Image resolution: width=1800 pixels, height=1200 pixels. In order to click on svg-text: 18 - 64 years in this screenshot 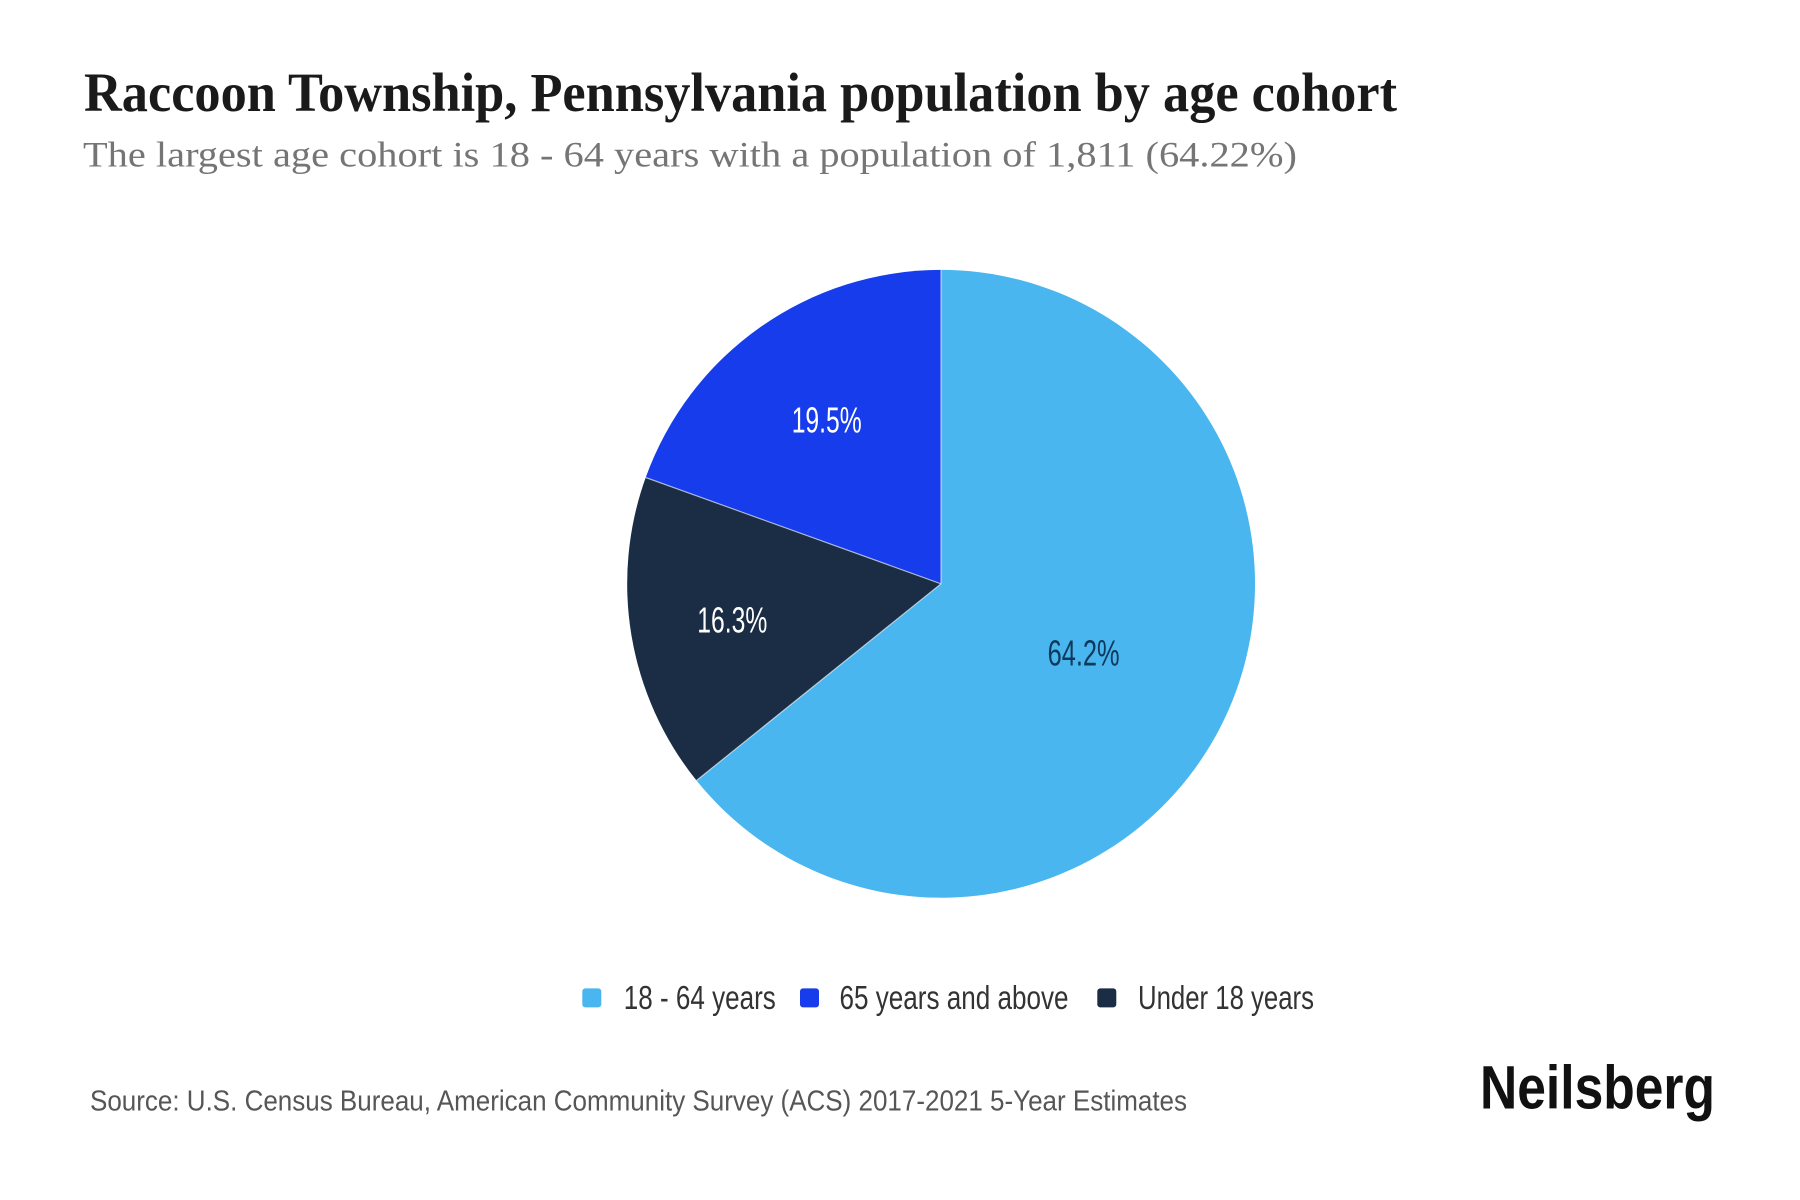, I will do `click(700, 997)`.